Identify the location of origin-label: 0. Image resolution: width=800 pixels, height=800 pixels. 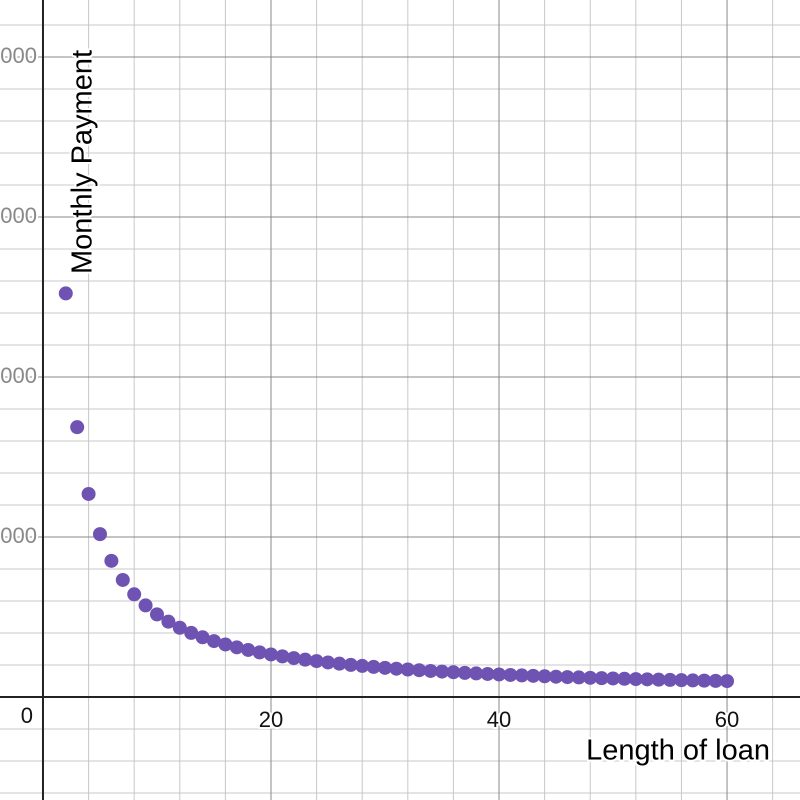
(27, 715).